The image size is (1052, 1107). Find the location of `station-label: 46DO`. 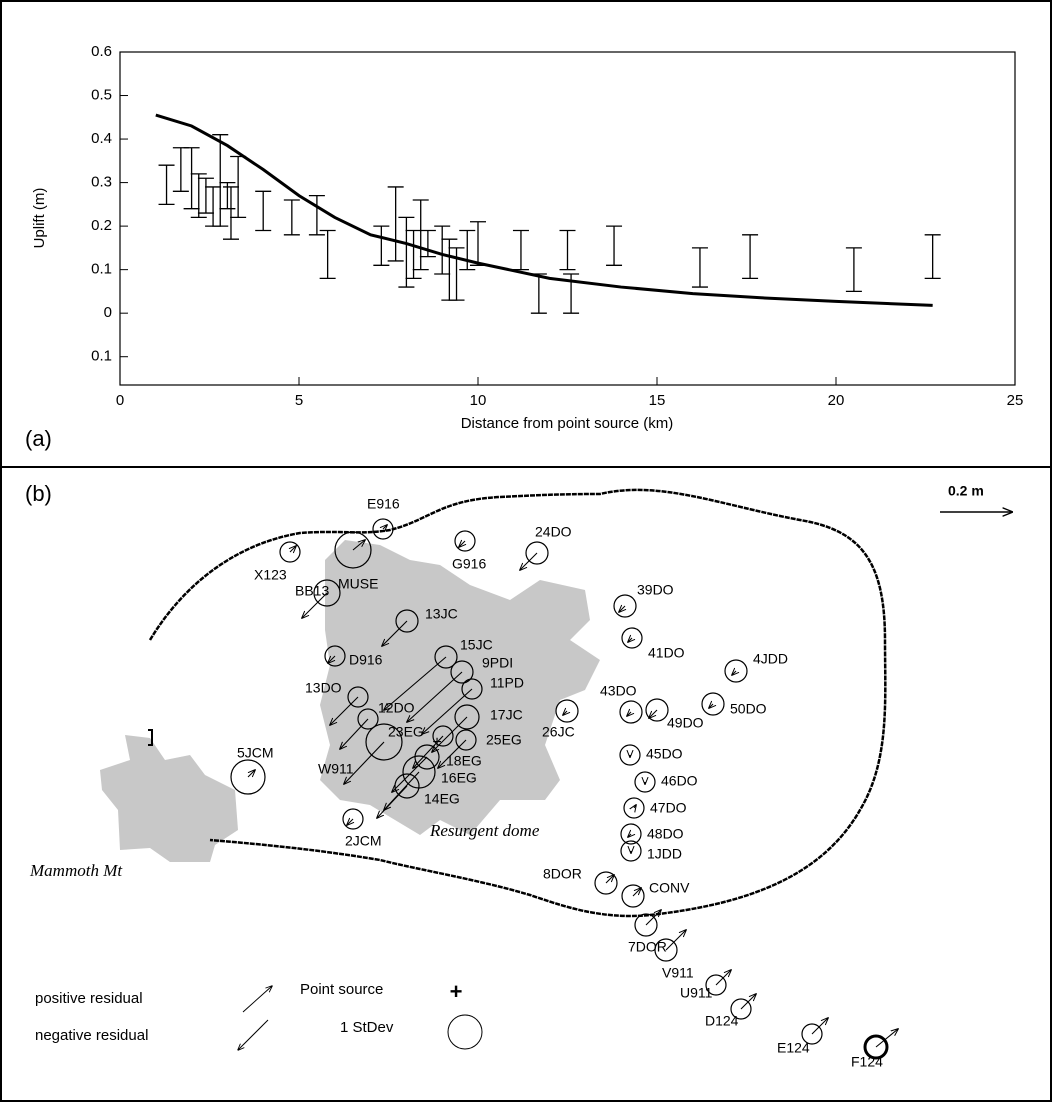

station-label: 46DO is located at coordinates (679, 781).